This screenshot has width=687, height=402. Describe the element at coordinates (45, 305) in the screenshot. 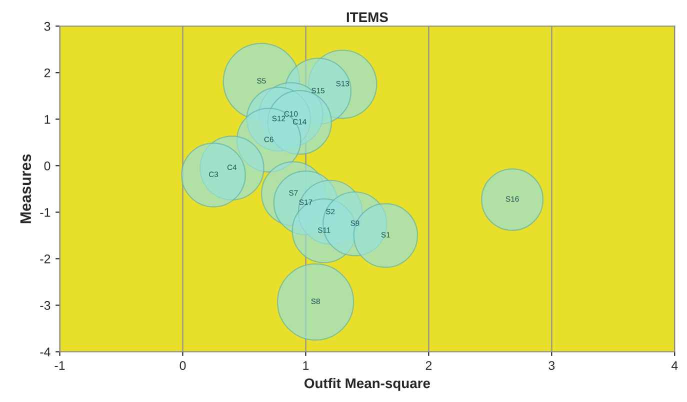

I see `y-tick-label: -3` at that location.